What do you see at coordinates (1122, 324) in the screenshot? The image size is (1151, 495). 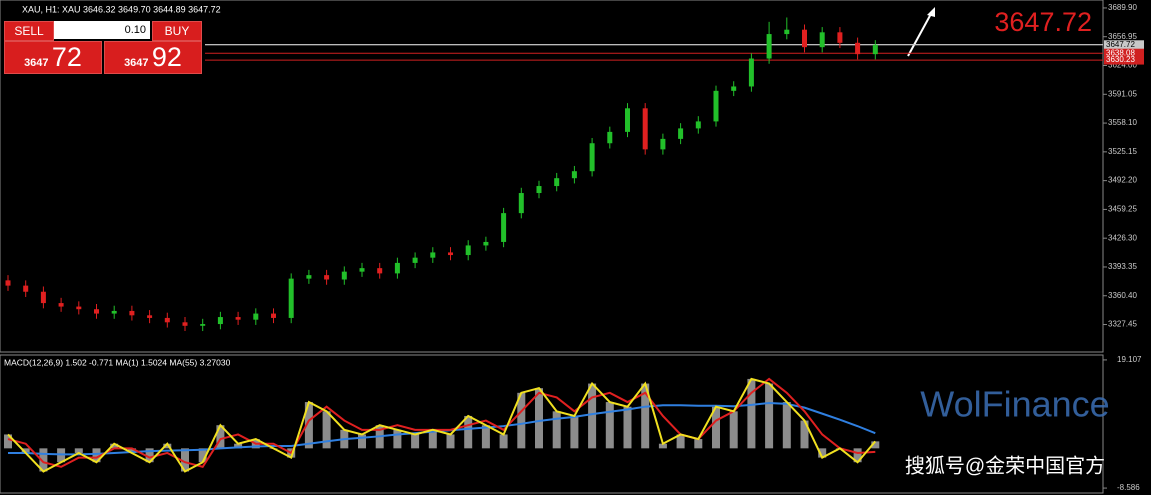 I see `y-tick-label: 3327.45` at bounding box center [1122, 324].